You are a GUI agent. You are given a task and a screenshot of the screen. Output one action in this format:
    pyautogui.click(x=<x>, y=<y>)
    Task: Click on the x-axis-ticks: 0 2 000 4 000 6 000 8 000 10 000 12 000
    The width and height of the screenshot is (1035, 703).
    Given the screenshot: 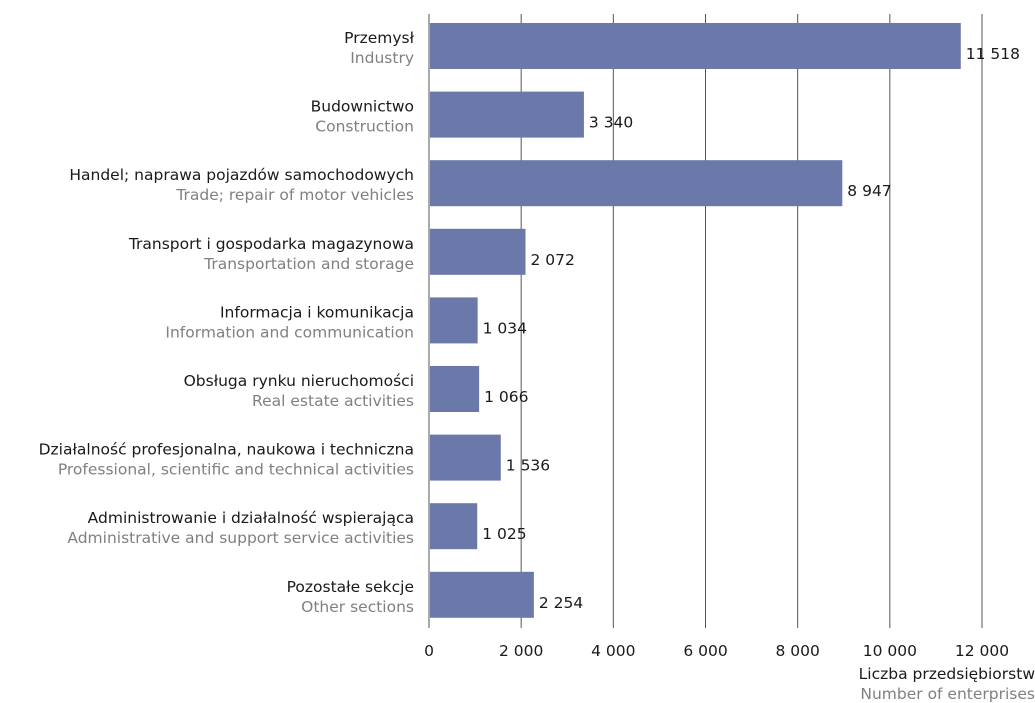 What is the action you would take?
    pyautogui.click(x=716, y=651)
    